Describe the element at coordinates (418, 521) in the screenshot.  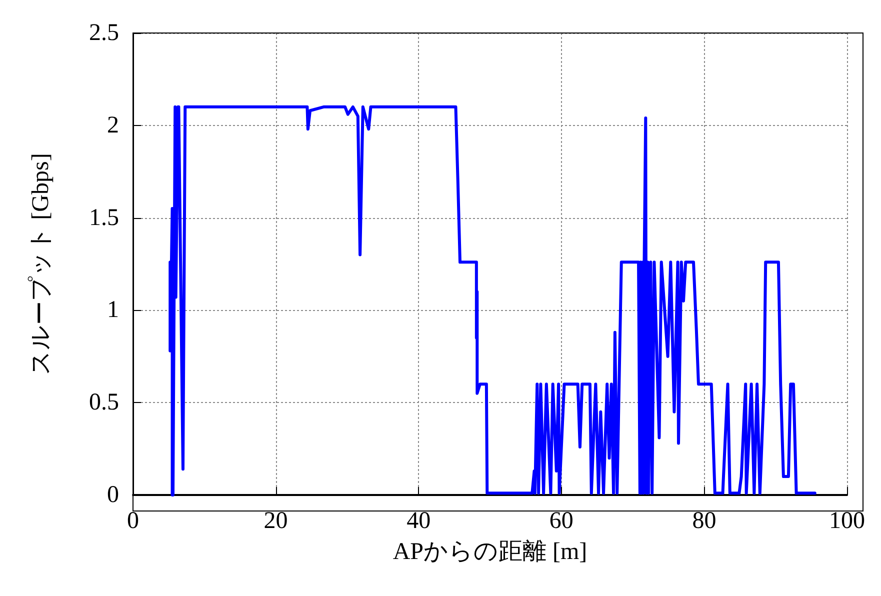
I see `x-tick-label: 40` at that location.